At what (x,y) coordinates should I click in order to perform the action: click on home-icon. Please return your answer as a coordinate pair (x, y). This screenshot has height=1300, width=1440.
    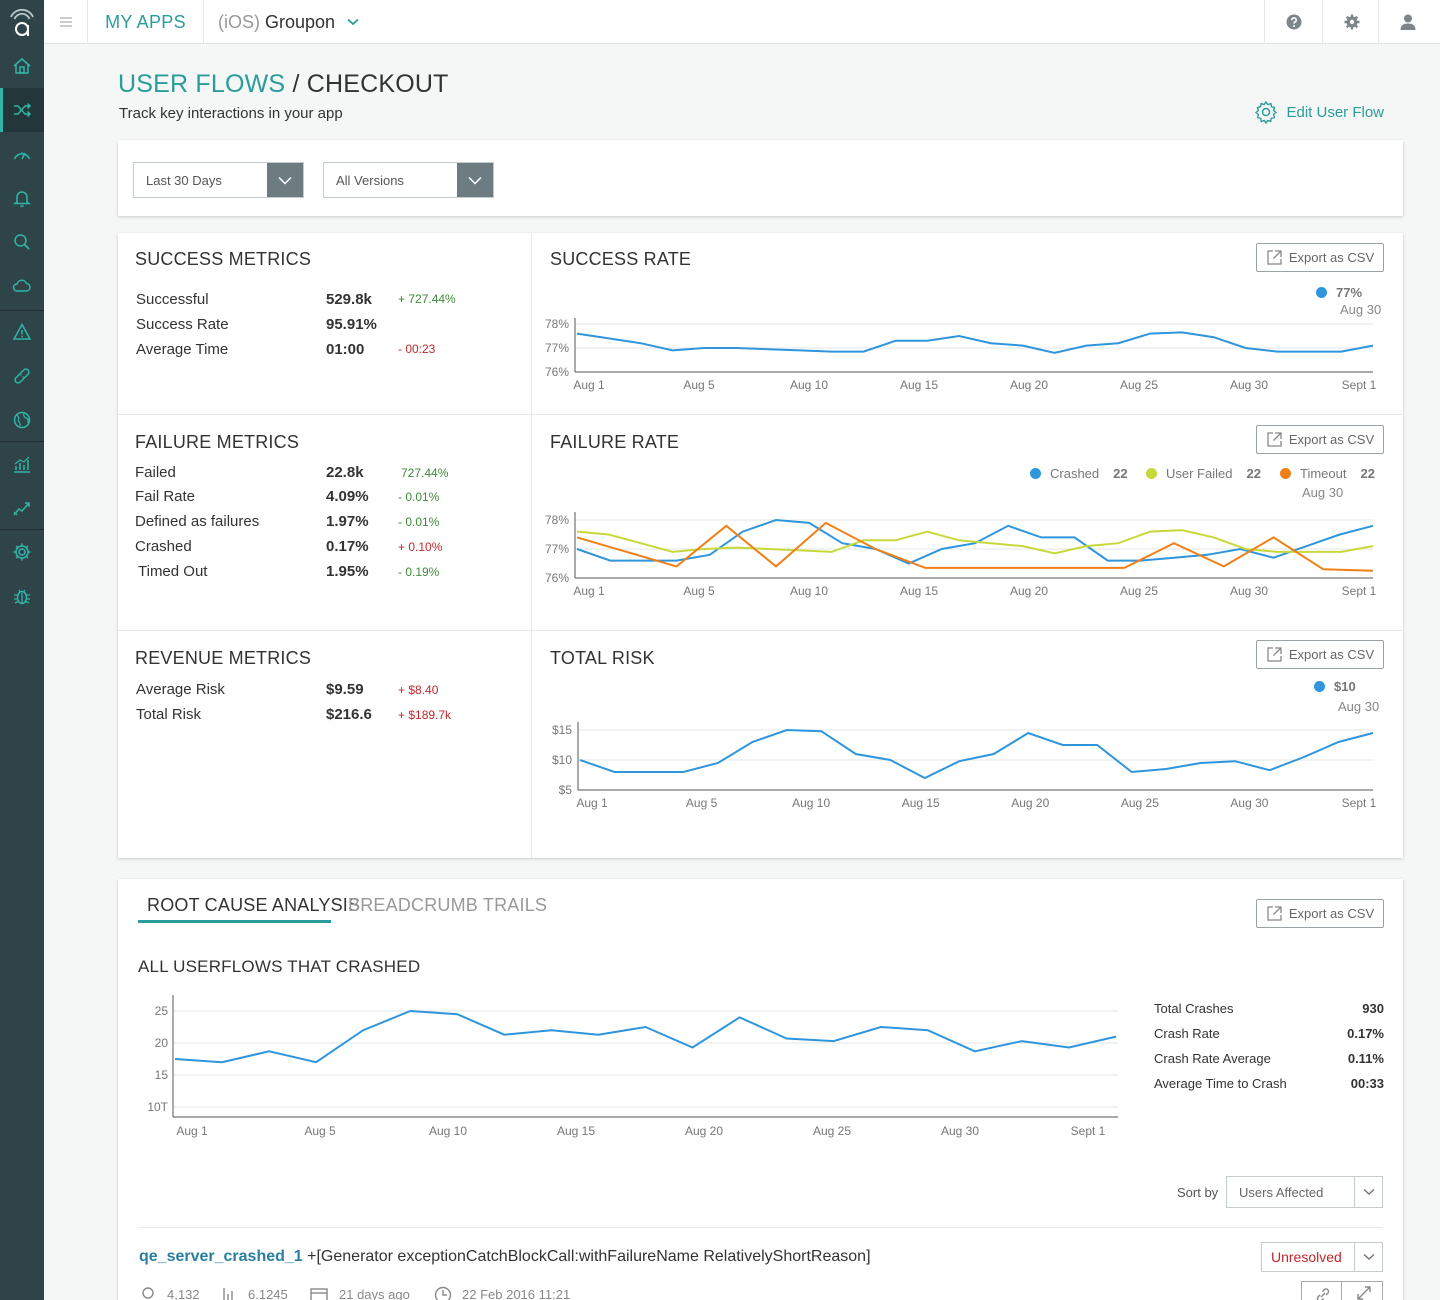
    Looking at the image, I should click on (22, 66).